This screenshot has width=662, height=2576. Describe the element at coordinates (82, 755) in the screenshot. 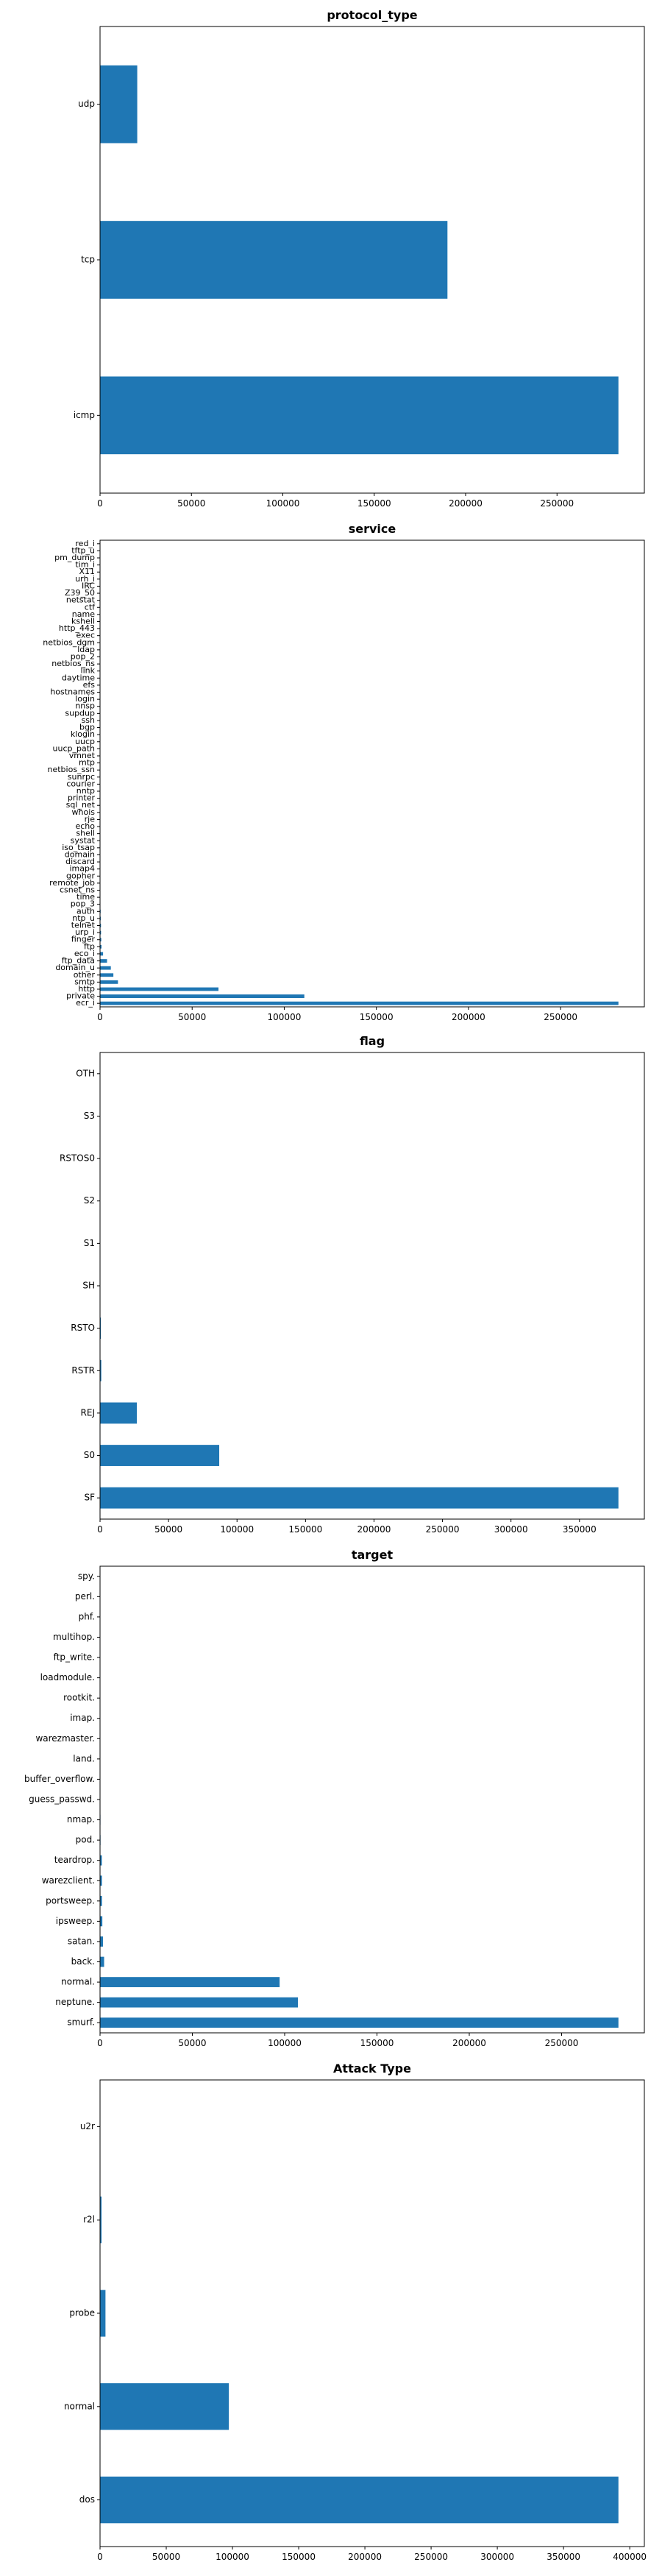

I see `y-tick-label: vmnet` at that location.